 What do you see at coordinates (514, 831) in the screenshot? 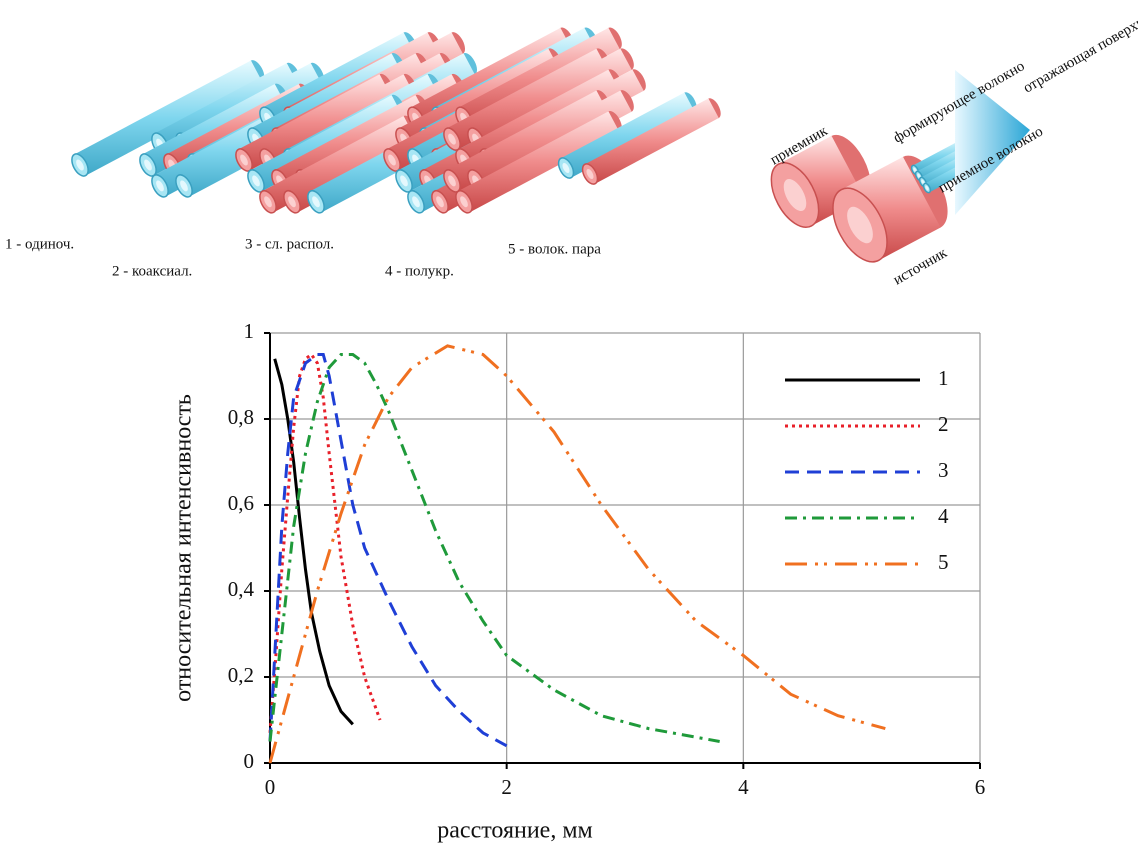
I see `x-axis-title: расстояние, мм` at bounding box center [514, 831].